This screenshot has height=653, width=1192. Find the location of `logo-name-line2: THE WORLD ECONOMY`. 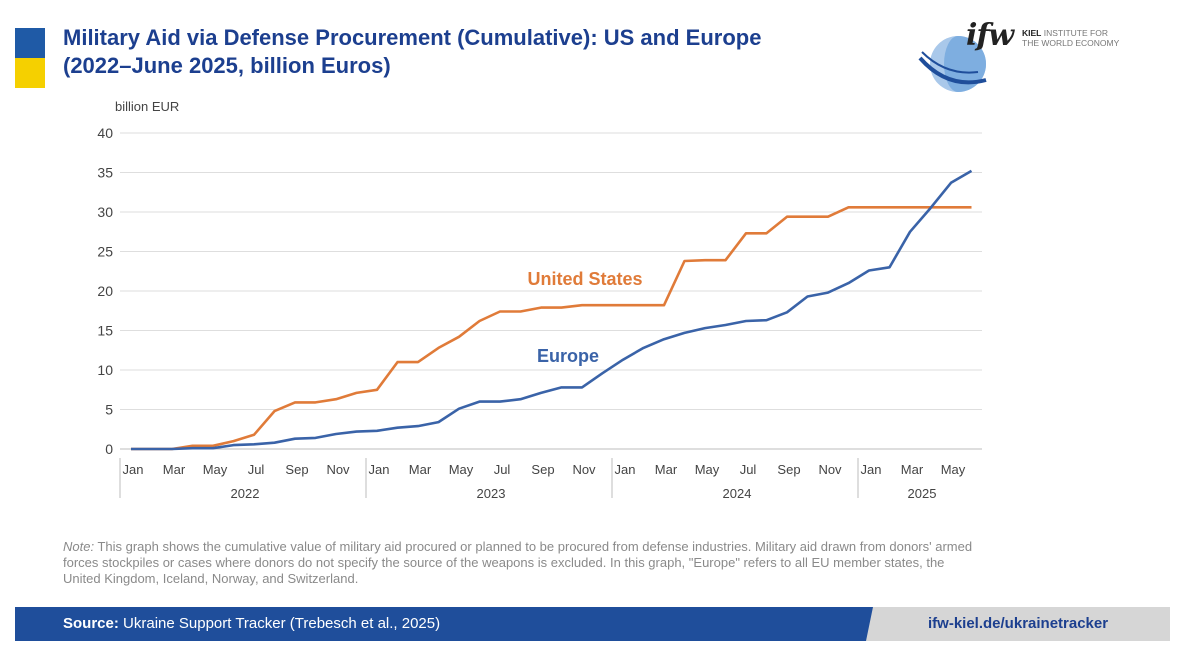

logo-name-line2: THE WORLD ECONOMY is located at coordinates (1071, 43).